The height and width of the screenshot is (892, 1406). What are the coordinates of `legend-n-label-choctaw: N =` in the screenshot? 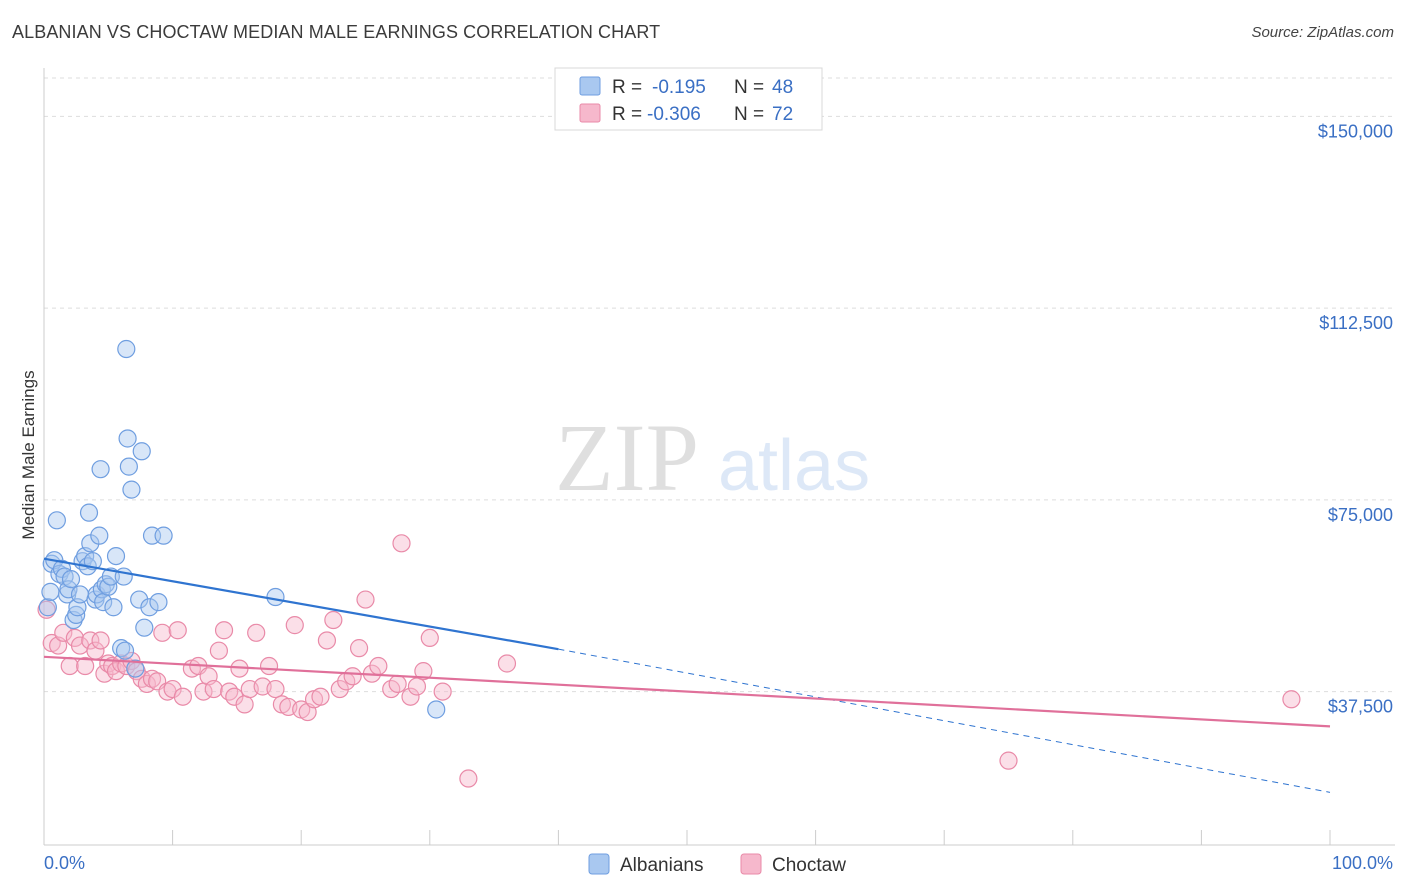 It's located at (749, 114).